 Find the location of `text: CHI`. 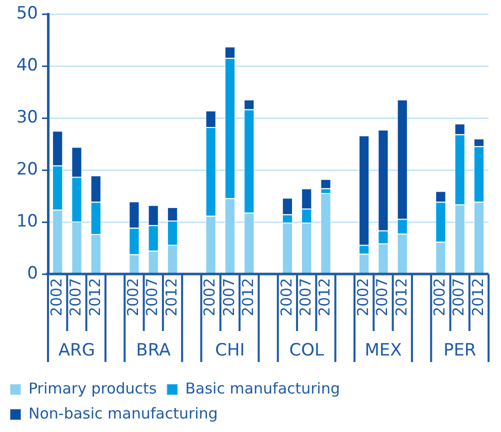

text: CHI is located at coordinates (230, 350).